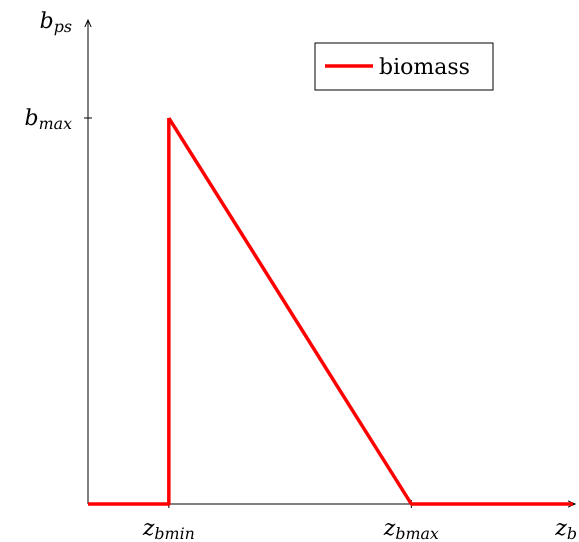  I want to click on x-tick-label: z$_{bmax}$, so click(410, 529).